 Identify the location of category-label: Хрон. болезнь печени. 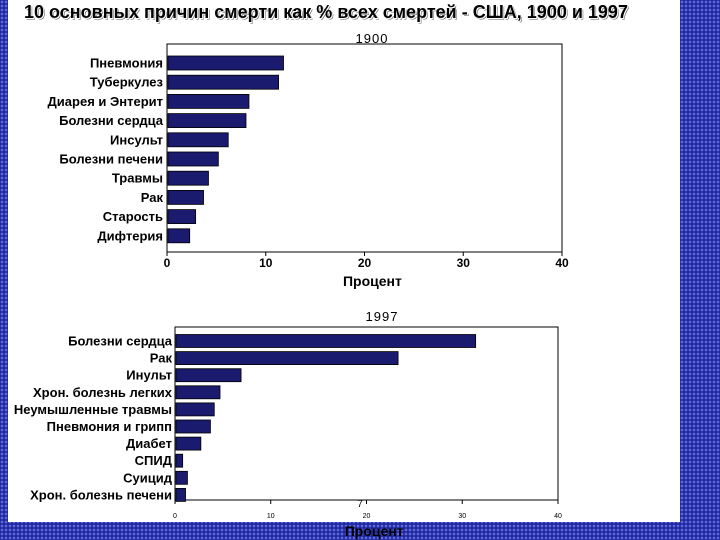
(101, 494).